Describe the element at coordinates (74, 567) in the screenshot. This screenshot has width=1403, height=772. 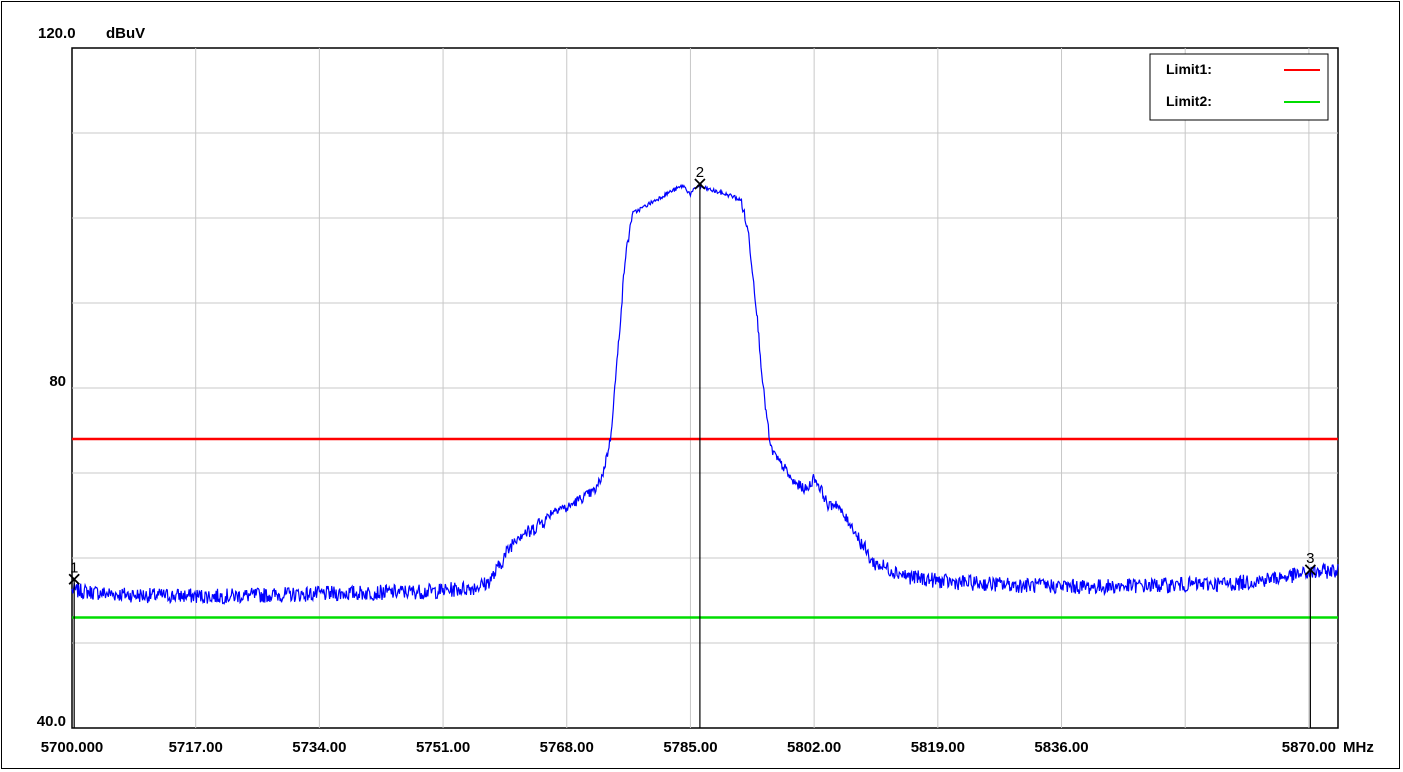
I see `marker-1-label: 1` at that location.